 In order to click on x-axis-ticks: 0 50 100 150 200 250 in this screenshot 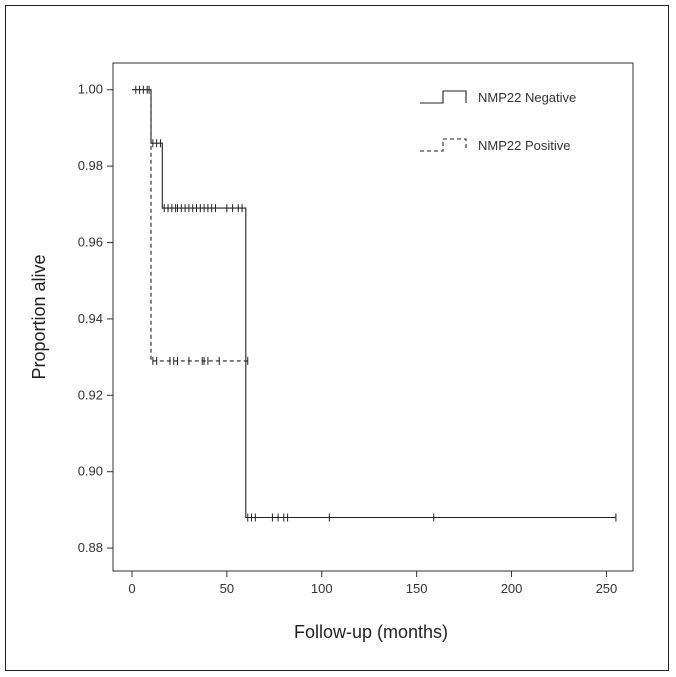, I will do `click(372, 583)`.